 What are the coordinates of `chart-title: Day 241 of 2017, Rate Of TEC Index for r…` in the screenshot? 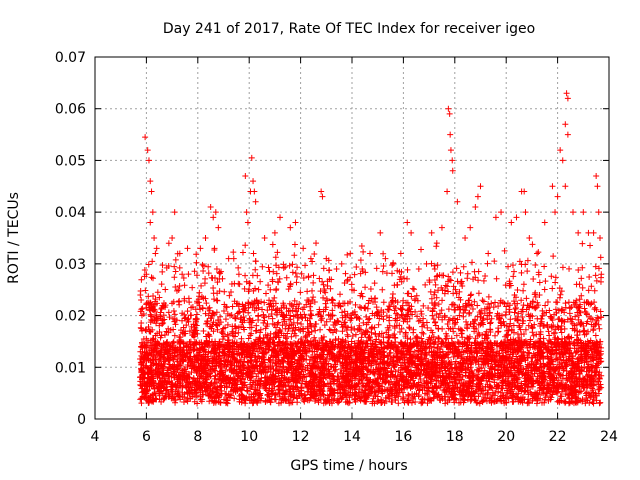 It's located at (349, 29).